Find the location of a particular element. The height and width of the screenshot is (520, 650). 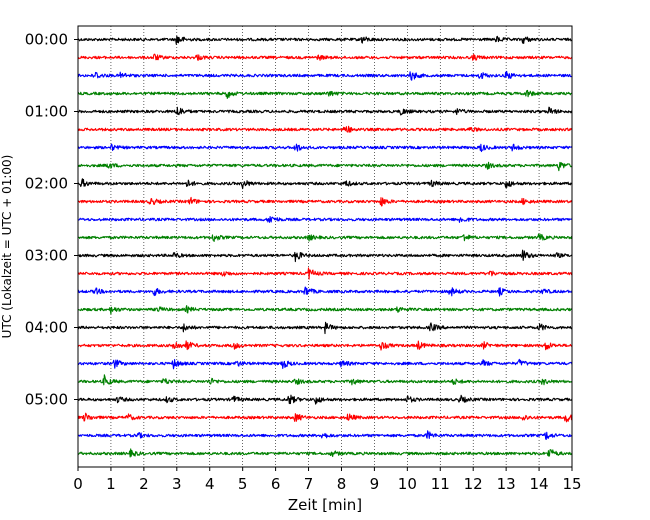

x-tick-label: 8 is located at coordinates (342, 484).